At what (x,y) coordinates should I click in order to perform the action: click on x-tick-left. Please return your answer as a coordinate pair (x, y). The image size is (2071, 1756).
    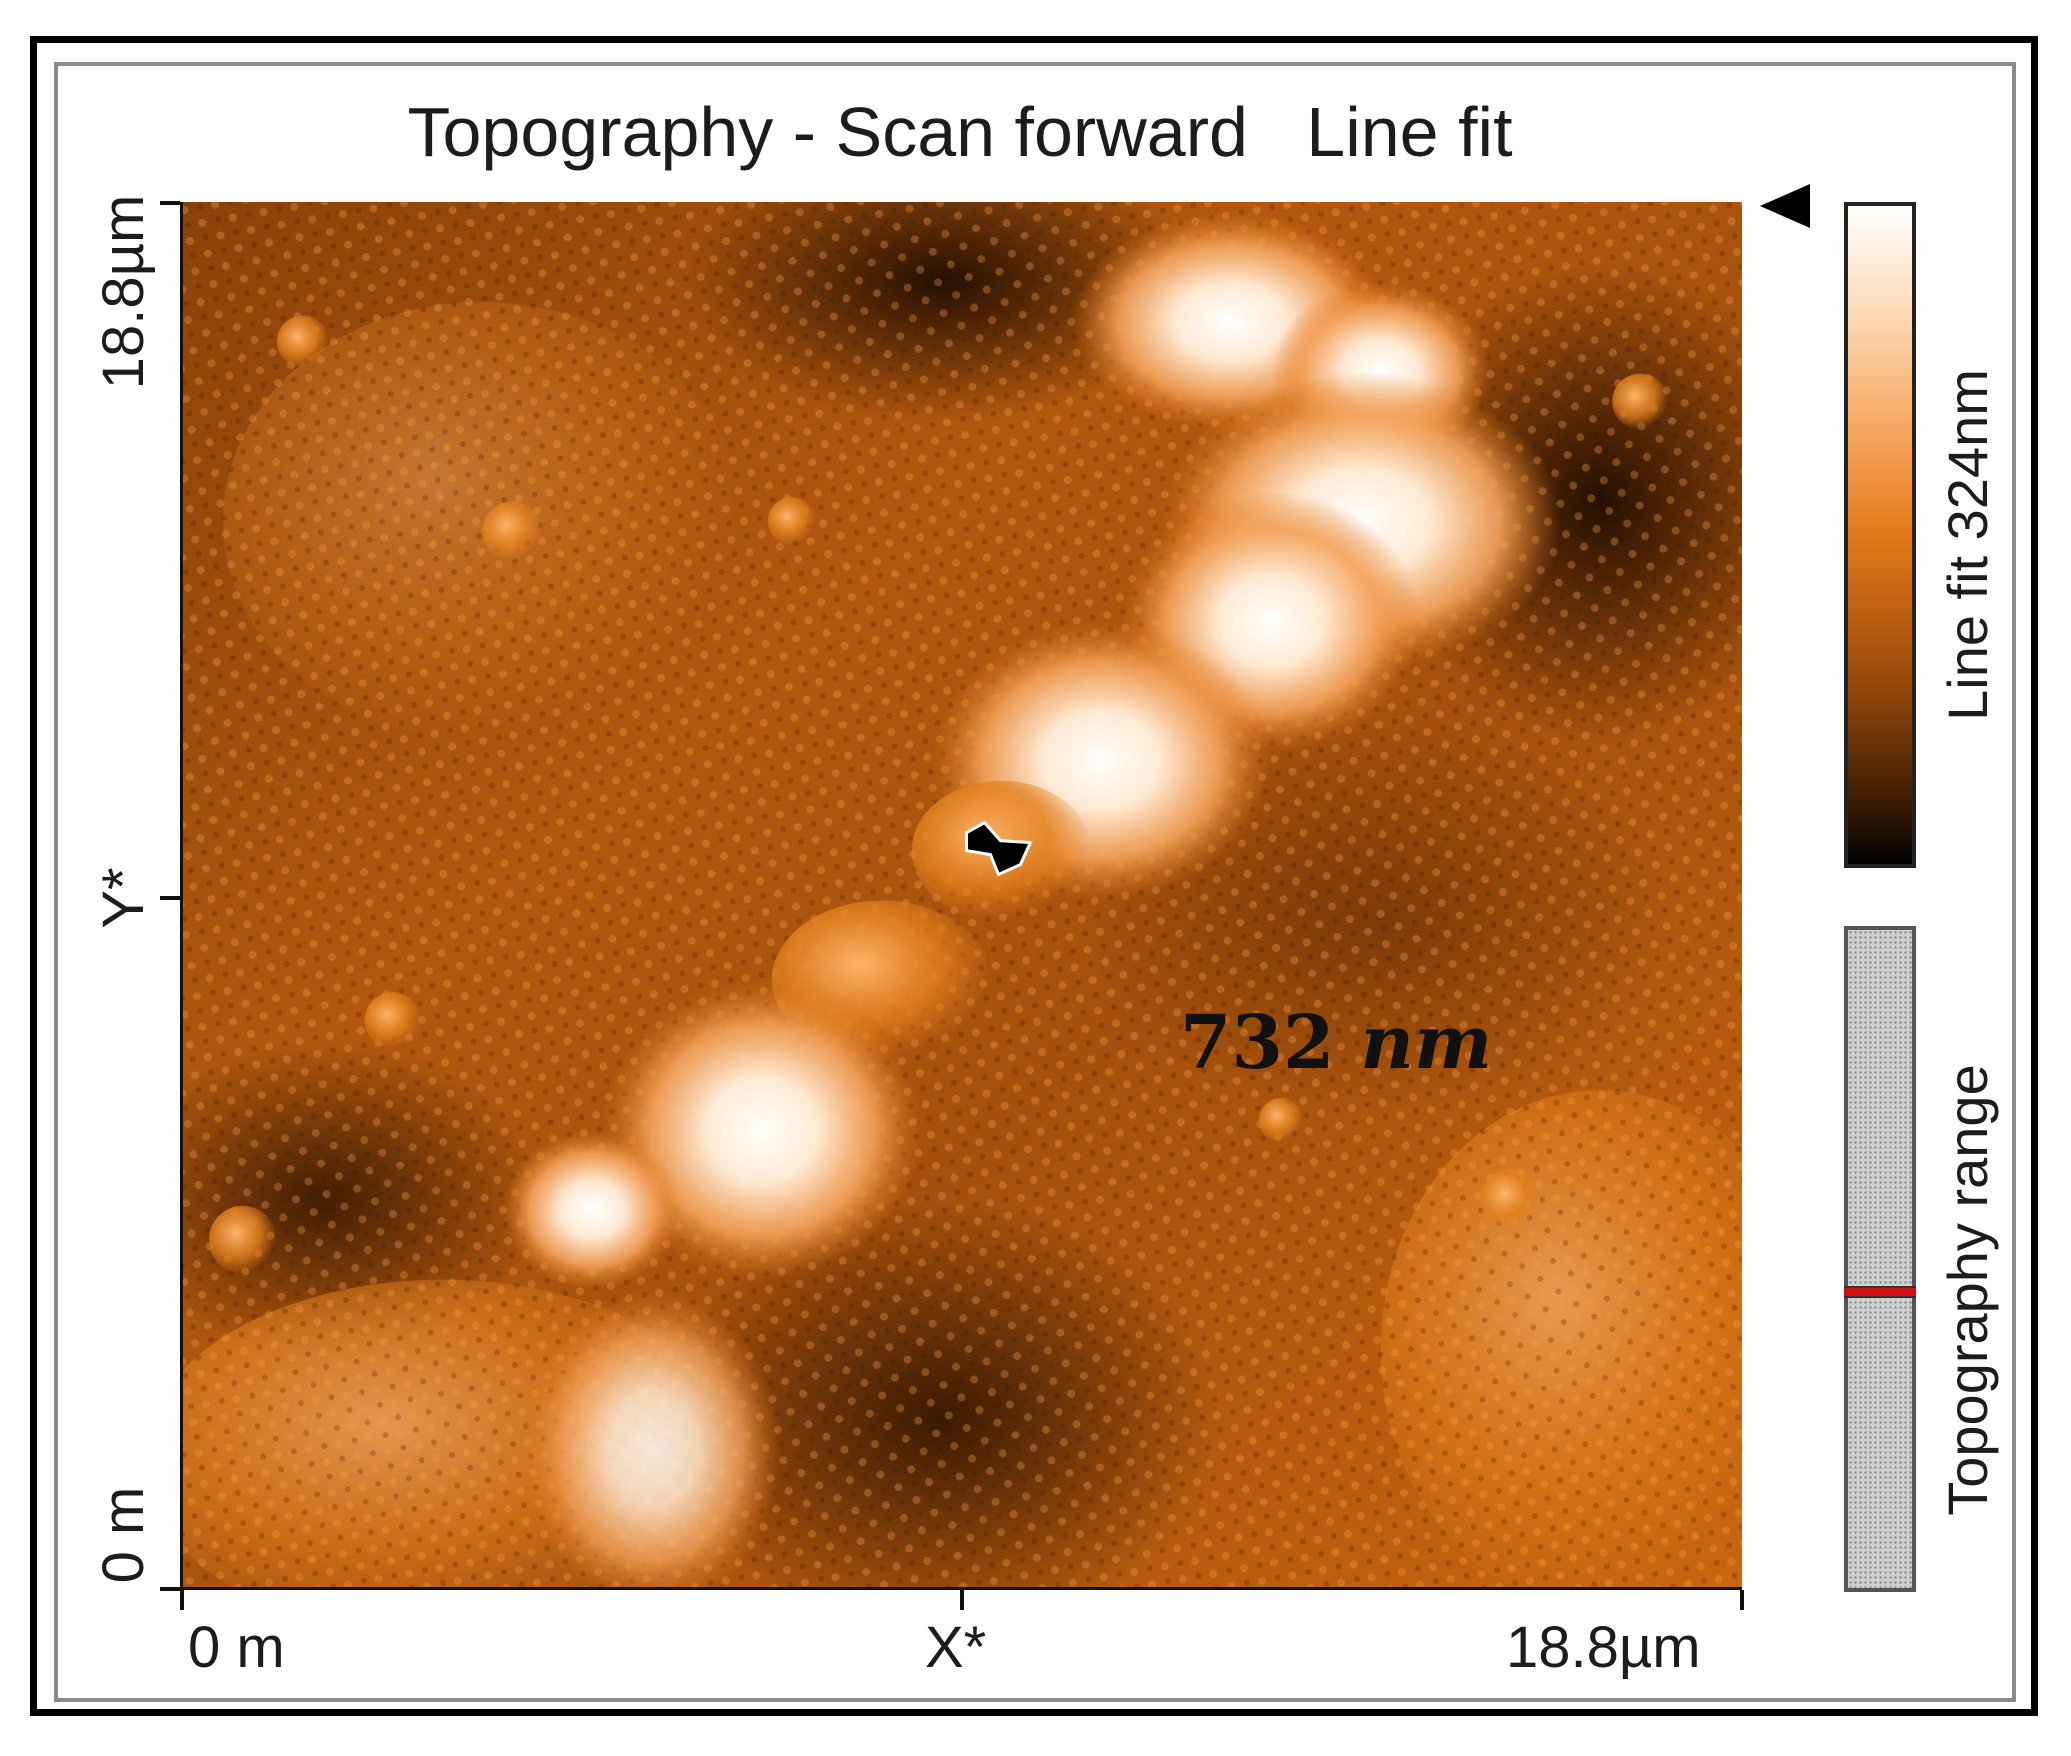
    Looking at the image, I should click on (182, 1600).